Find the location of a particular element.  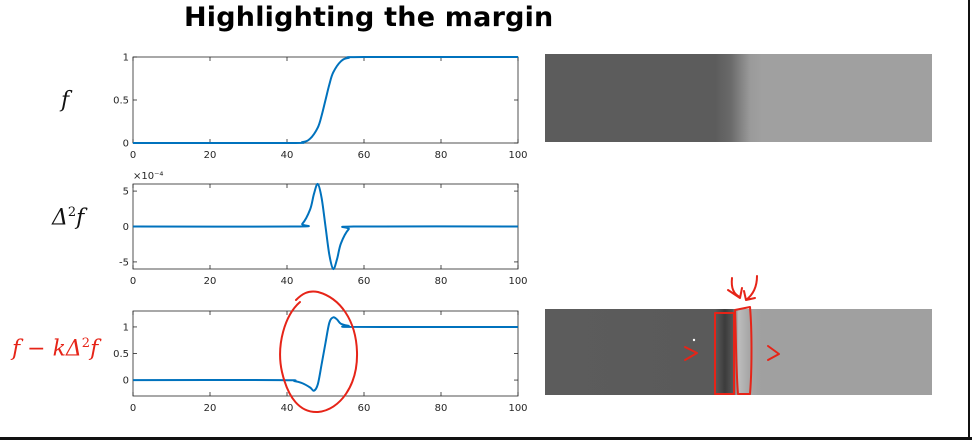

plot-2-series-line is located at coordinates (325, 226).